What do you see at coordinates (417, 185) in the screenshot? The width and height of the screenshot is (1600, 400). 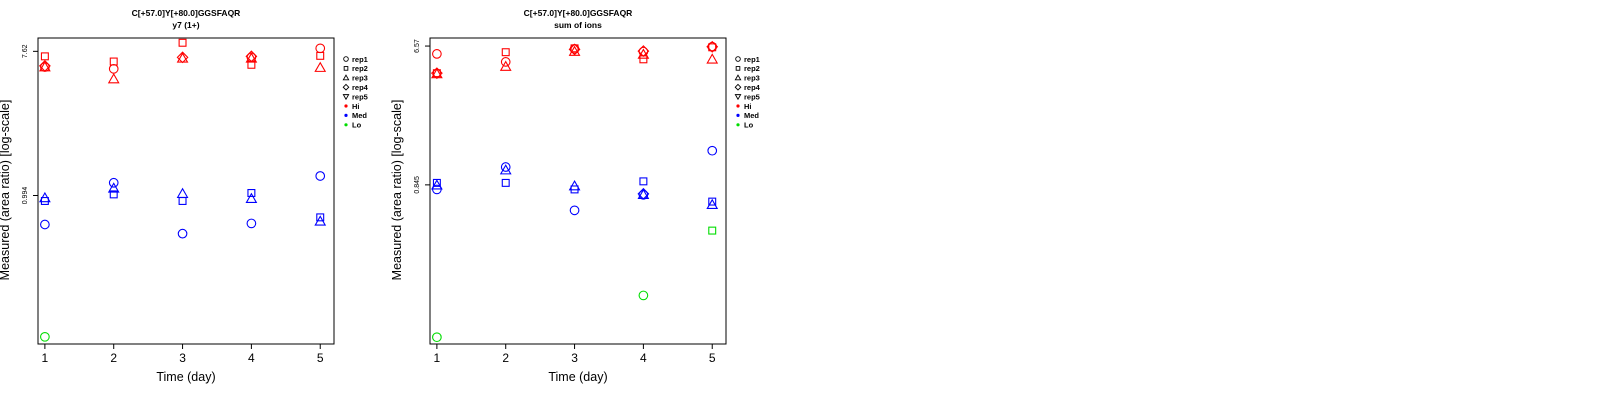 I see `y-tick-label: 0.845` at bounding box center [417, 185].